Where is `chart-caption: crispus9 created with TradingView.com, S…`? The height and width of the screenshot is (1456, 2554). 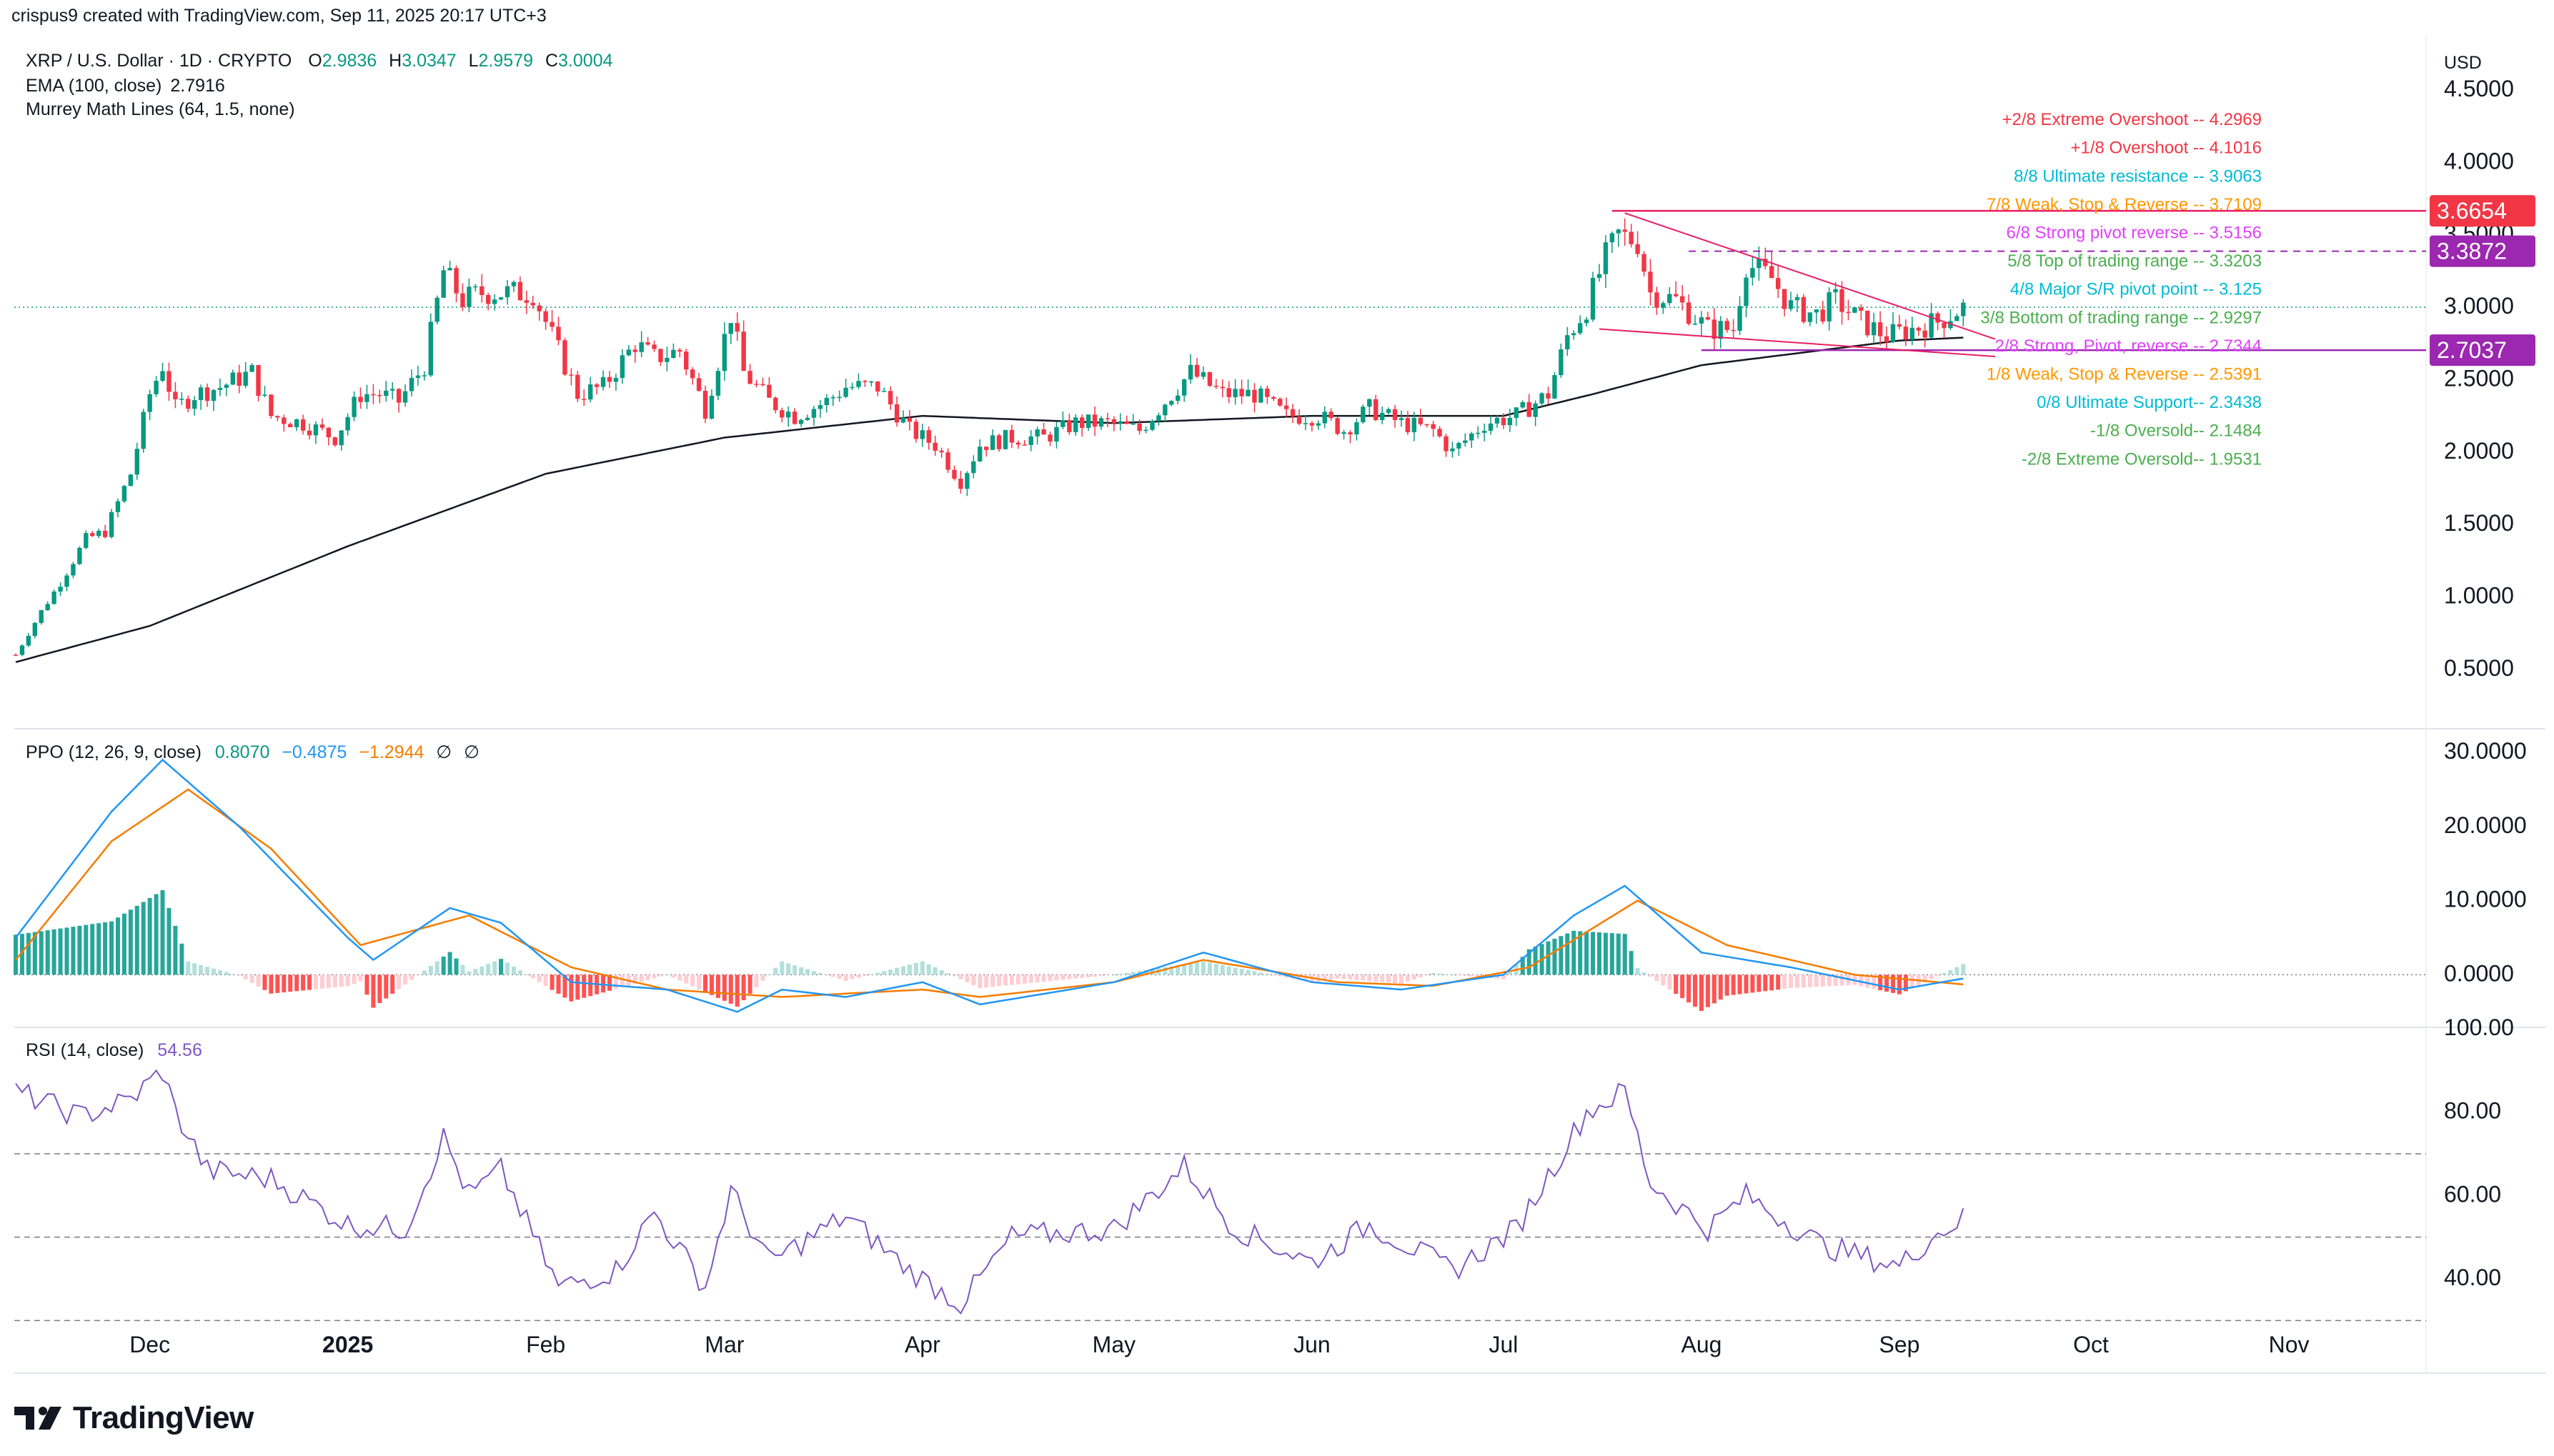 chart-caption: crispus9 created with TradingView.com, S… is located at coordinates (279, 16).